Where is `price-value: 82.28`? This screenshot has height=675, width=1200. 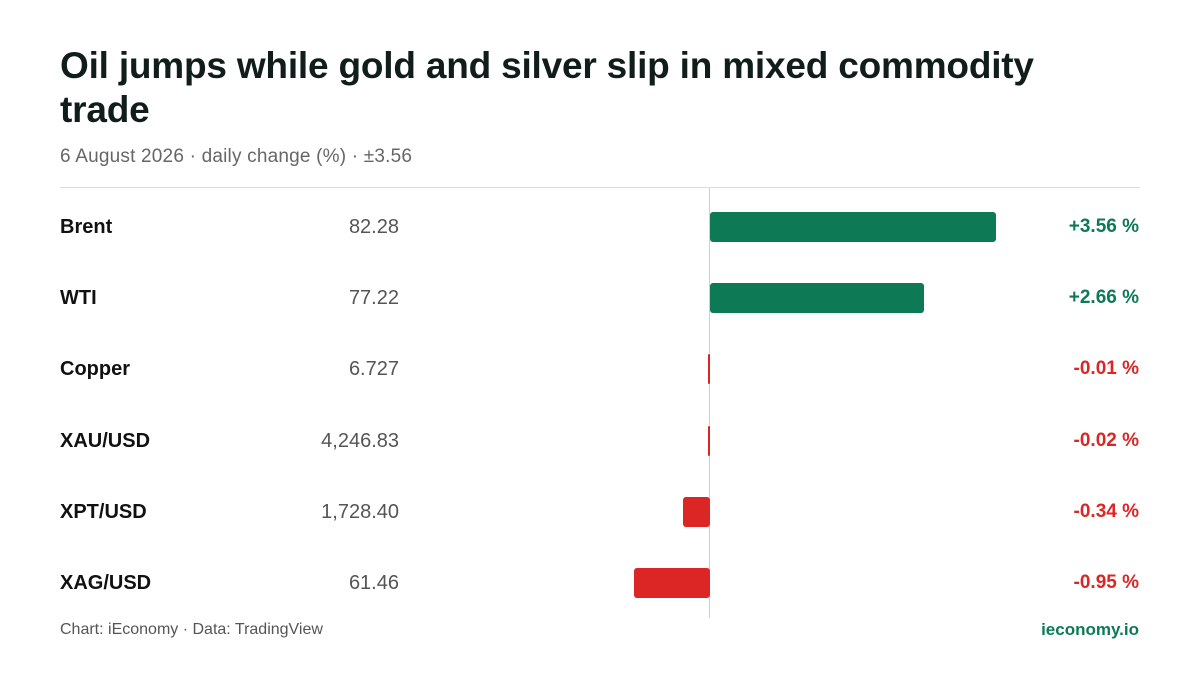
price-value: 82.28 is located at coordinates (373, 227).